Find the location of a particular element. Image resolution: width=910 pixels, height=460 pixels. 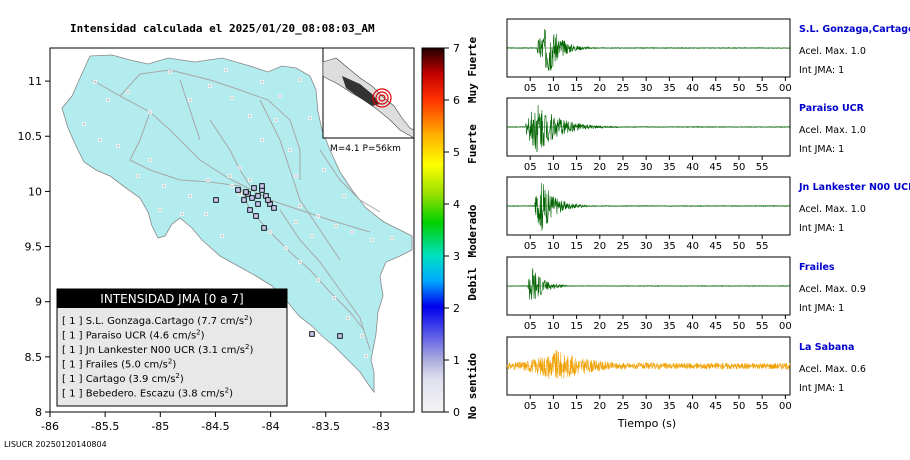

inset-map: M=4.1 P=56km is located at coordinates (368, 100).